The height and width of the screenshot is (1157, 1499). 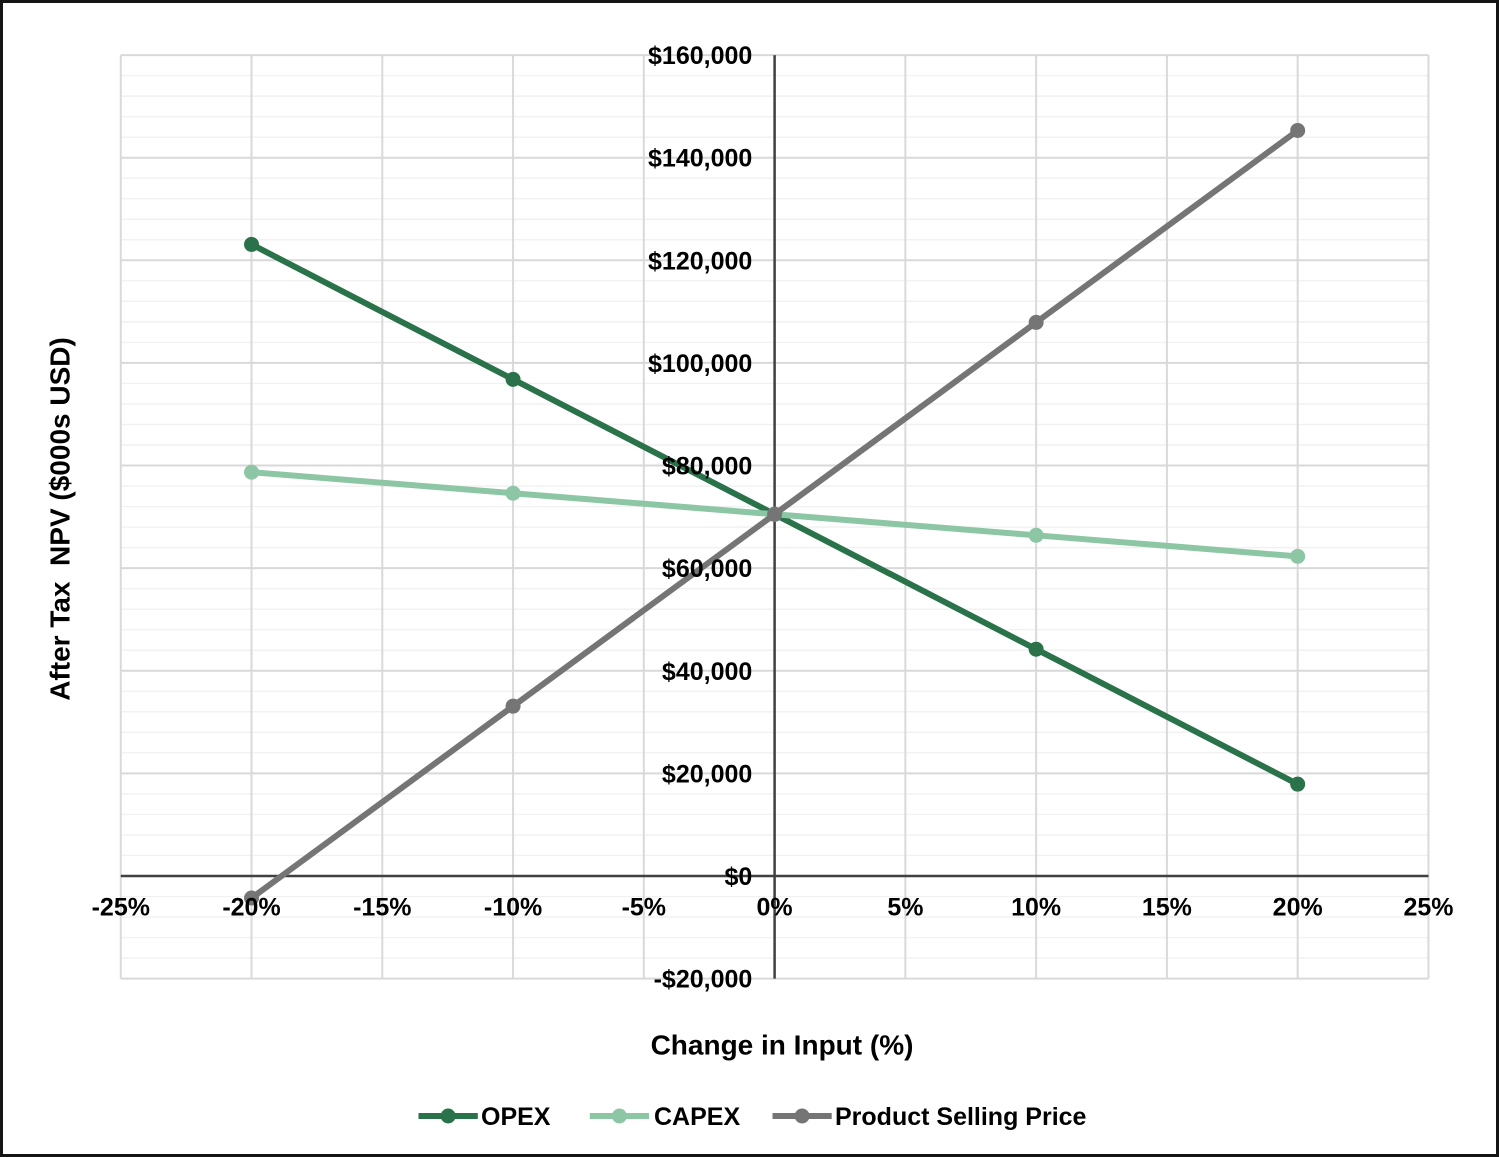 What do you see at coordinates (707, 672) in the screenshot?
I see `svg-text: $40,000` at bounding box center [707, 672].